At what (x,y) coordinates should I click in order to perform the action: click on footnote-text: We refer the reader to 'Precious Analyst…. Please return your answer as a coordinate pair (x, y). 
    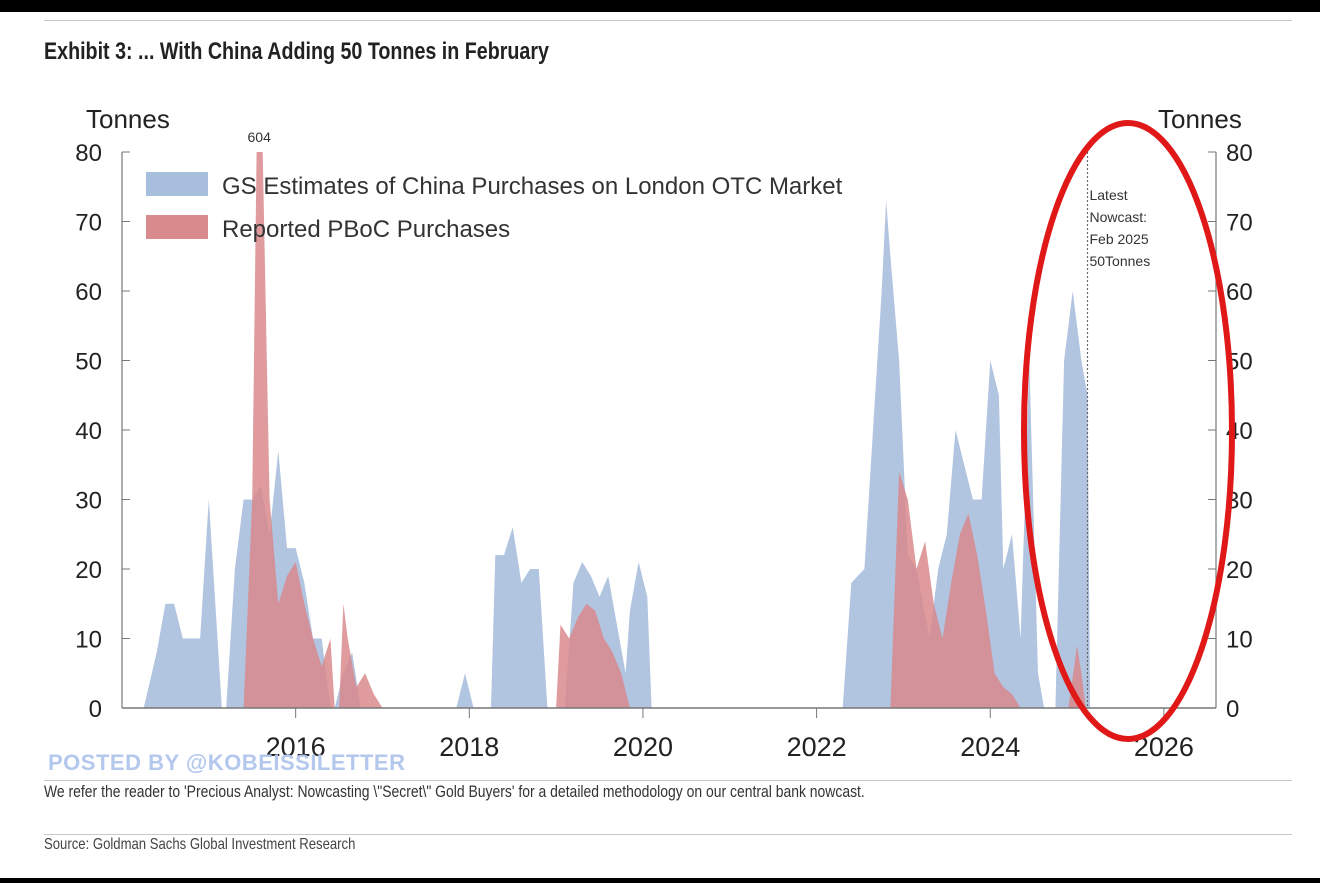
    Looking at the image, I should click on (454, 791).